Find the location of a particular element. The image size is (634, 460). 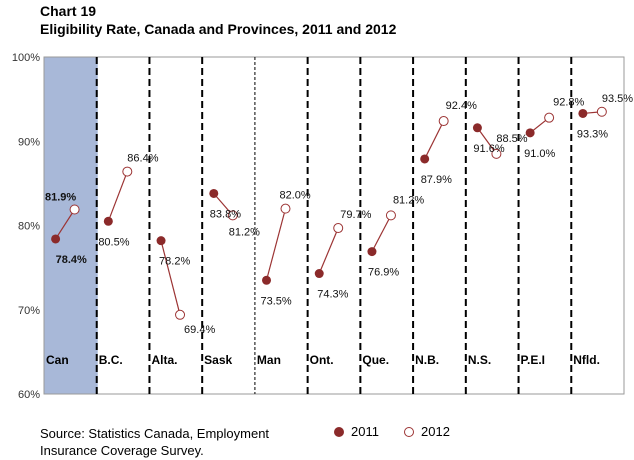

legend-label-2012: 2012 is located at coordinates (435, 431).